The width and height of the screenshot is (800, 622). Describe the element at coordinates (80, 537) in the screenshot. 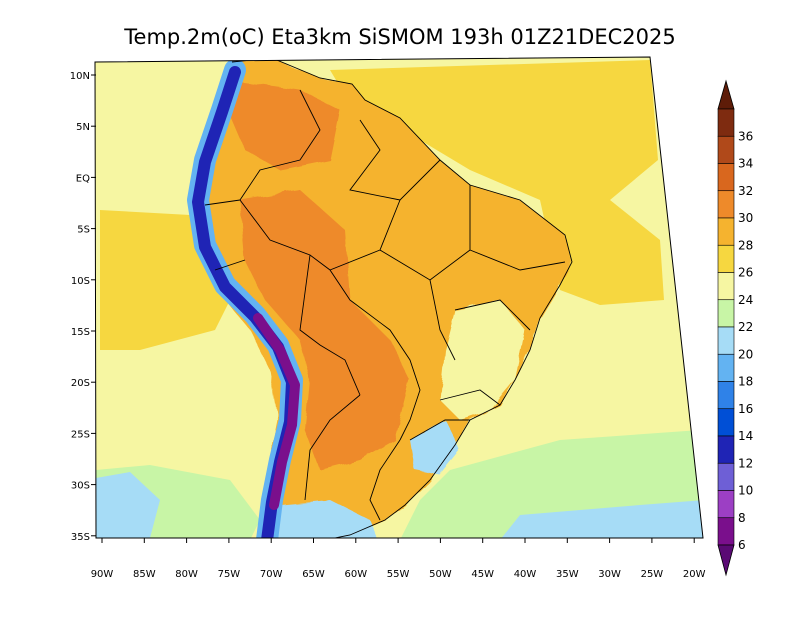

I see `lat-tick-label: 35S` at that location.